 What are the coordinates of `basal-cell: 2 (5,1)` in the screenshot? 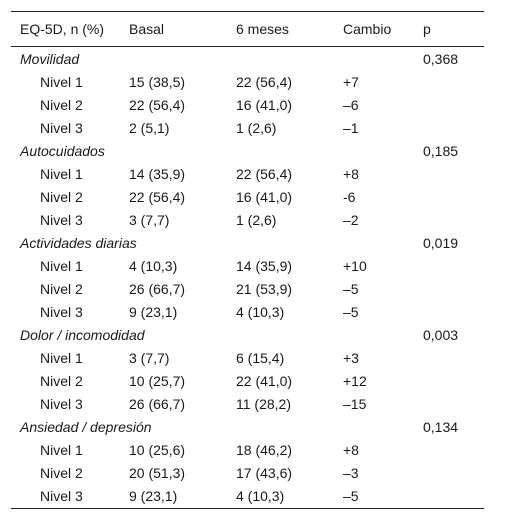 It's located at (149, 127).